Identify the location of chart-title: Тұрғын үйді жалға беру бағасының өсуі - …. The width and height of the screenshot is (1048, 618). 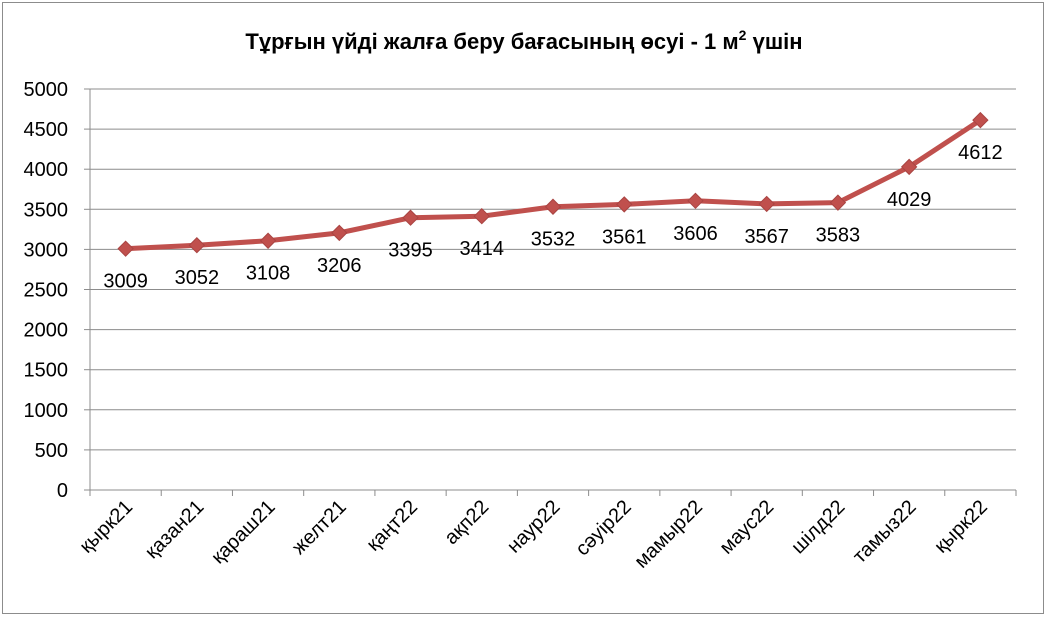
(523, 40).